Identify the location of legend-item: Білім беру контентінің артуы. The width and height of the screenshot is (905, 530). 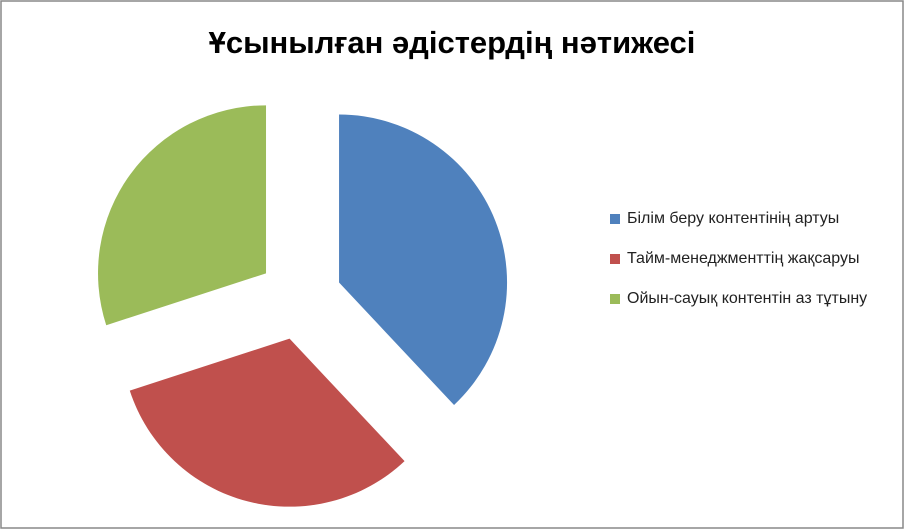
(752, 219).